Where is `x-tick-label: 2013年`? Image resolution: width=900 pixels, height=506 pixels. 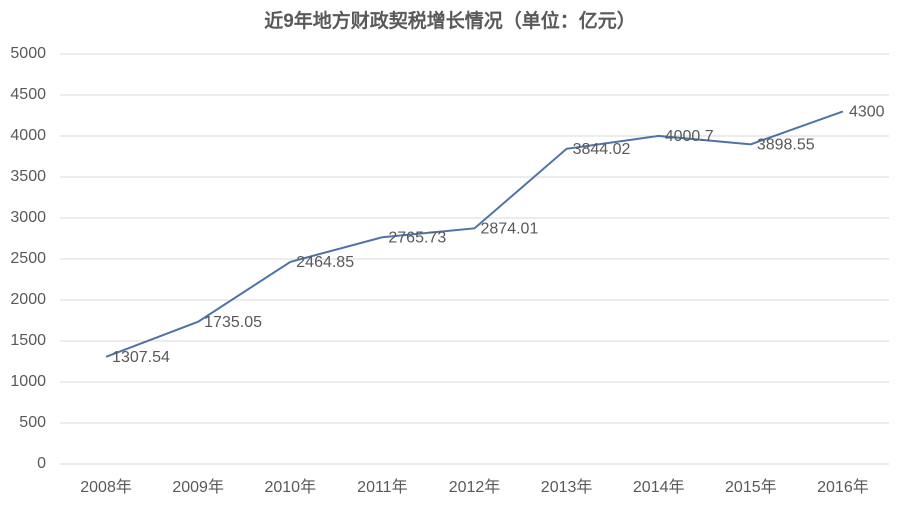
x-tick-label: 2013年 is located at coordinates (567, 487).